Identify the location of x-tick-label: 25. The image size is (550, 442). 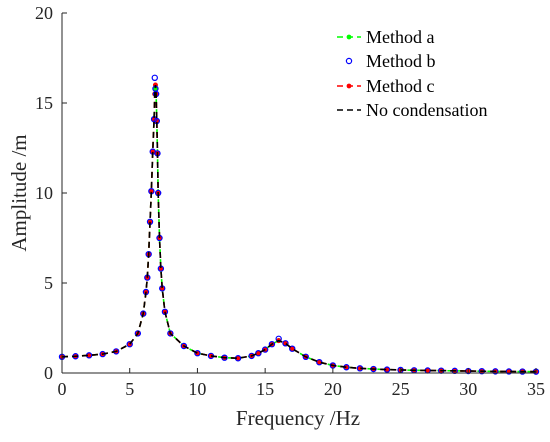
(401, 389).